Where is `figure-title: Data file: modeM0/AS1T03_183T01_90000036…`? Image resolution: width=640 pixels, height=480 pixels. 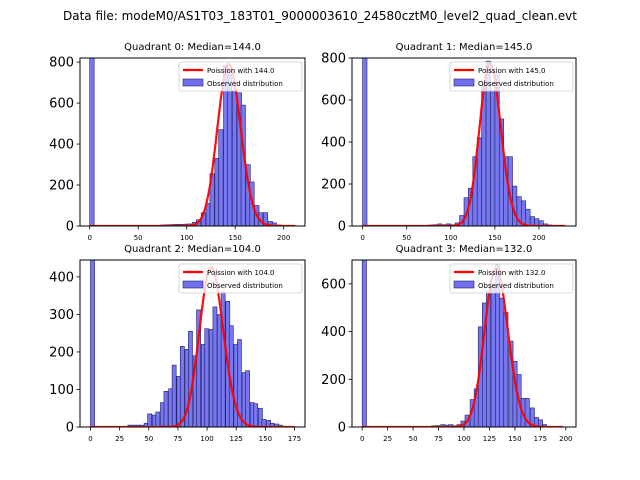
figure-title: Data file: modeM0/AS1T03_183T01_90000036… is located at coordinates (320, 16).